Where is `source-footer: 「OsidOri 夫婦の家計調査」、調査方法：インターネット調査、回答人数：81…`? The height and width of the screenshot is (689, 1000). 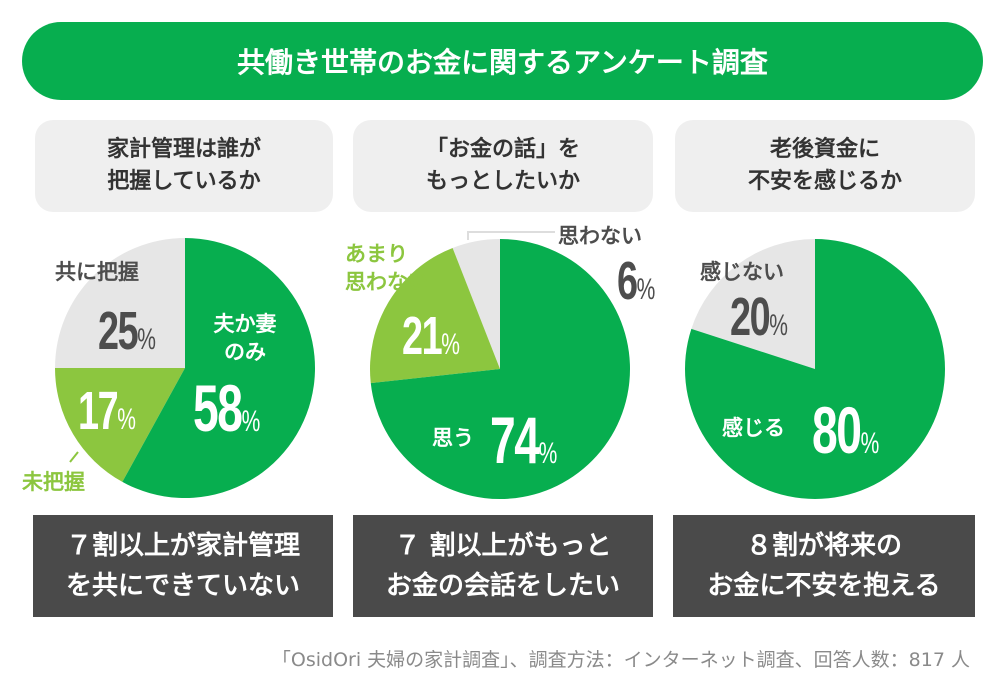
source-footer: 「OsidOri 夫婦の家計調査」、調査方法：インターネット調査、回答人数：81… is located at coordinates (620, 660).